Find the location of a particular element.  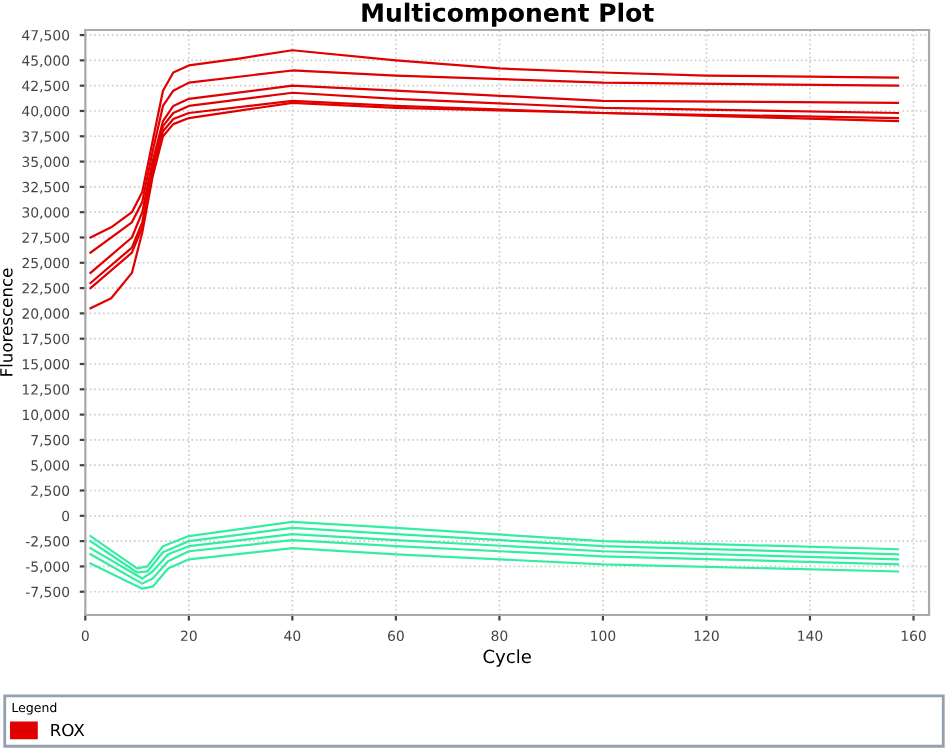

chart-title: Multicomponent Plot is located at coordinates (508, 14).